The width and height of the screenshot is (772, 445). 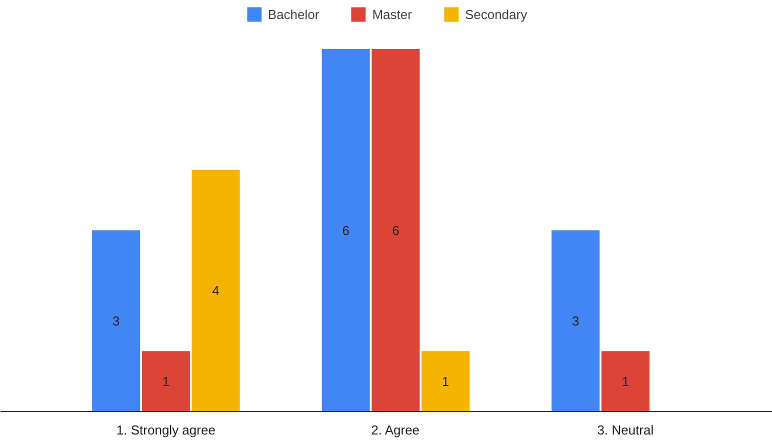 I want to click on legend-label: Secondary, so click(x=496, y=14).